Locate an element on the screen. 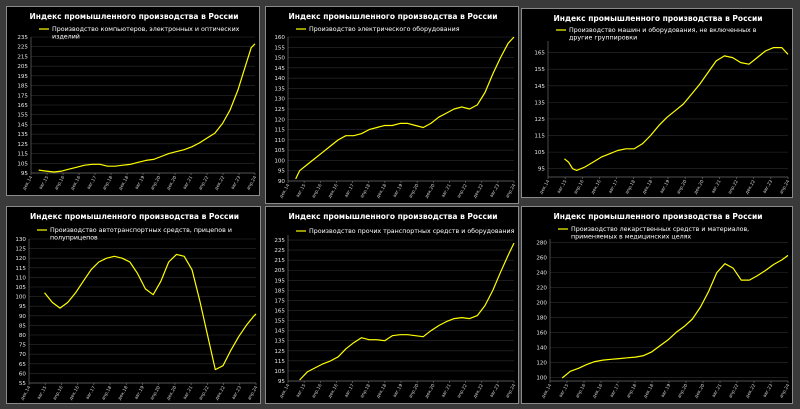 Image resolution: width=800 pixels, height=409 pixels. y-tick-label: 165 is located at coordinates (279, 312).